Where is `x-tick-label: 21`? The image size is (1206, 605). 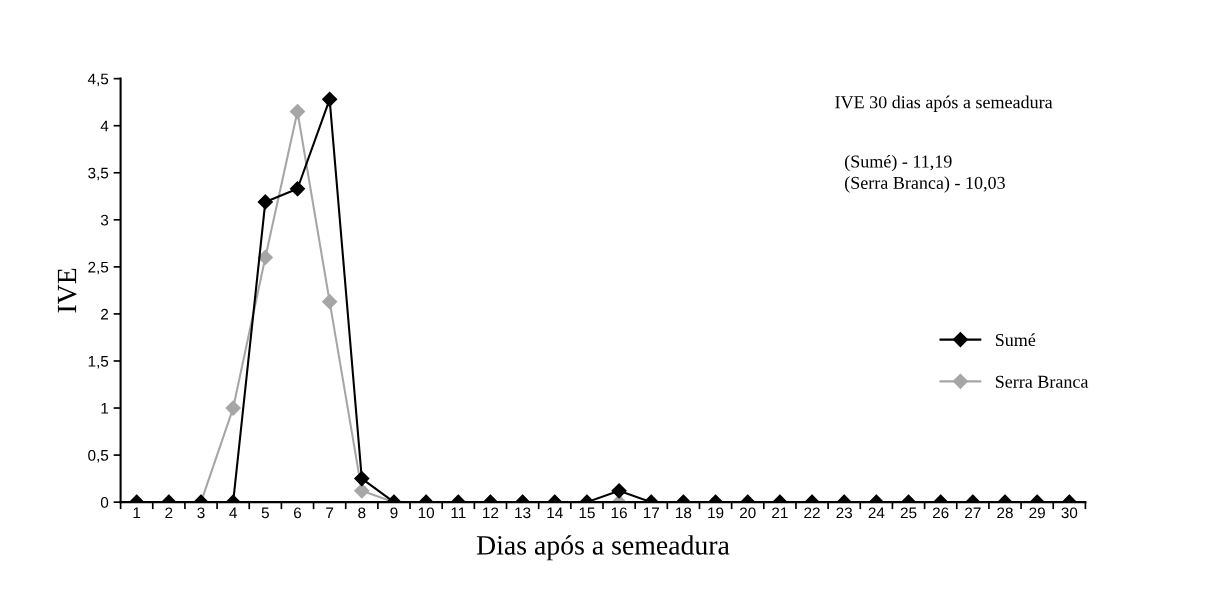 x-tick-label: 21 is located at coordinates (780, 513).